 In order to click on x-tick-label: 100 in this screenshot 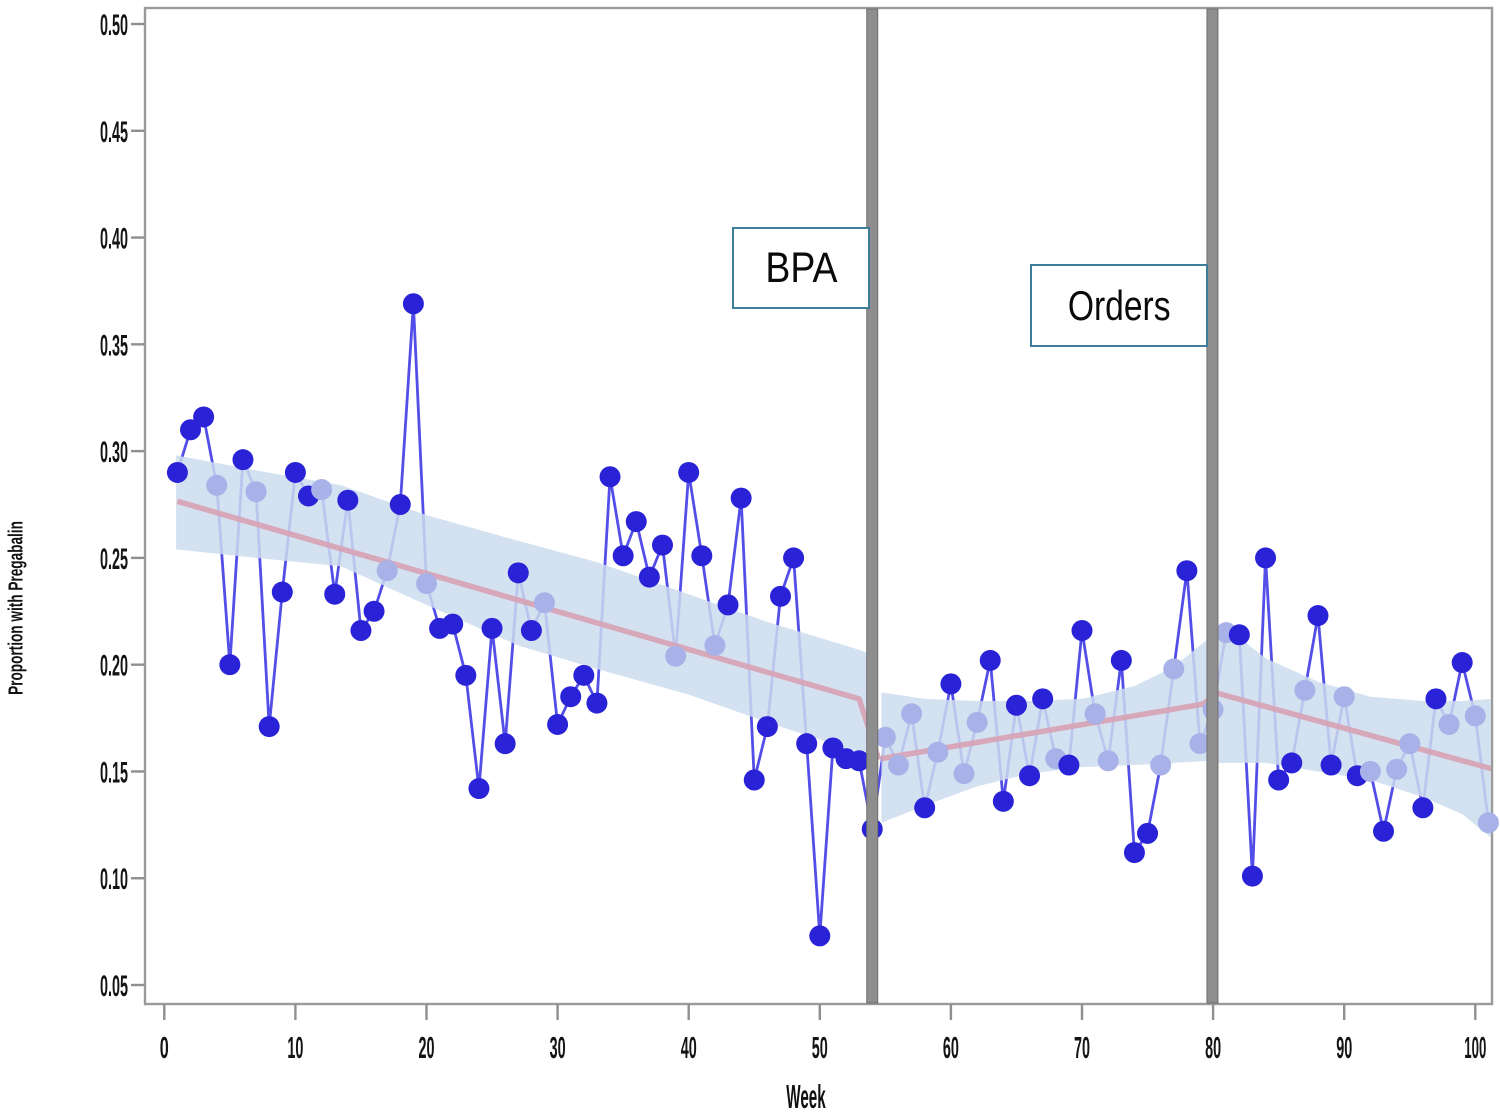, I will do `click(1475, 1047)`.